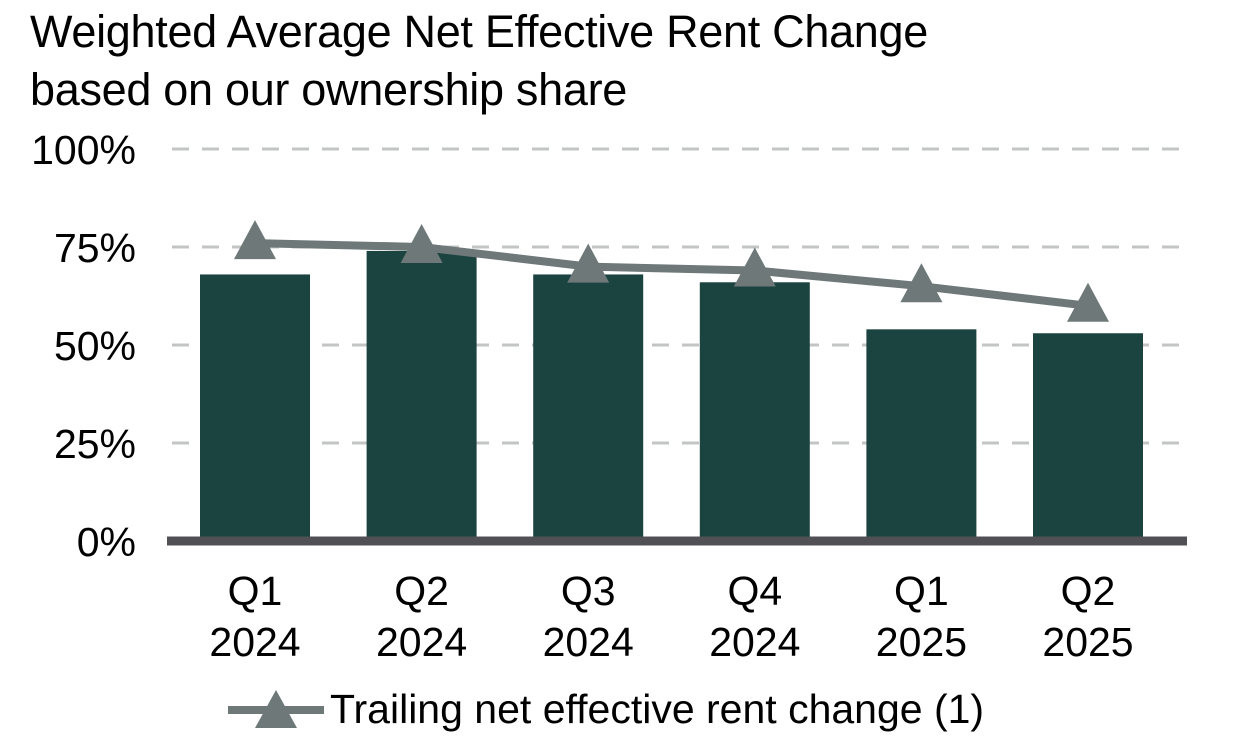 Image resolution: width=1241 pixels, height=741 pixels. Describe the element at coordinates (1088, 302) in the screenshot. I see `trend-marker-q2-2025` at that location.